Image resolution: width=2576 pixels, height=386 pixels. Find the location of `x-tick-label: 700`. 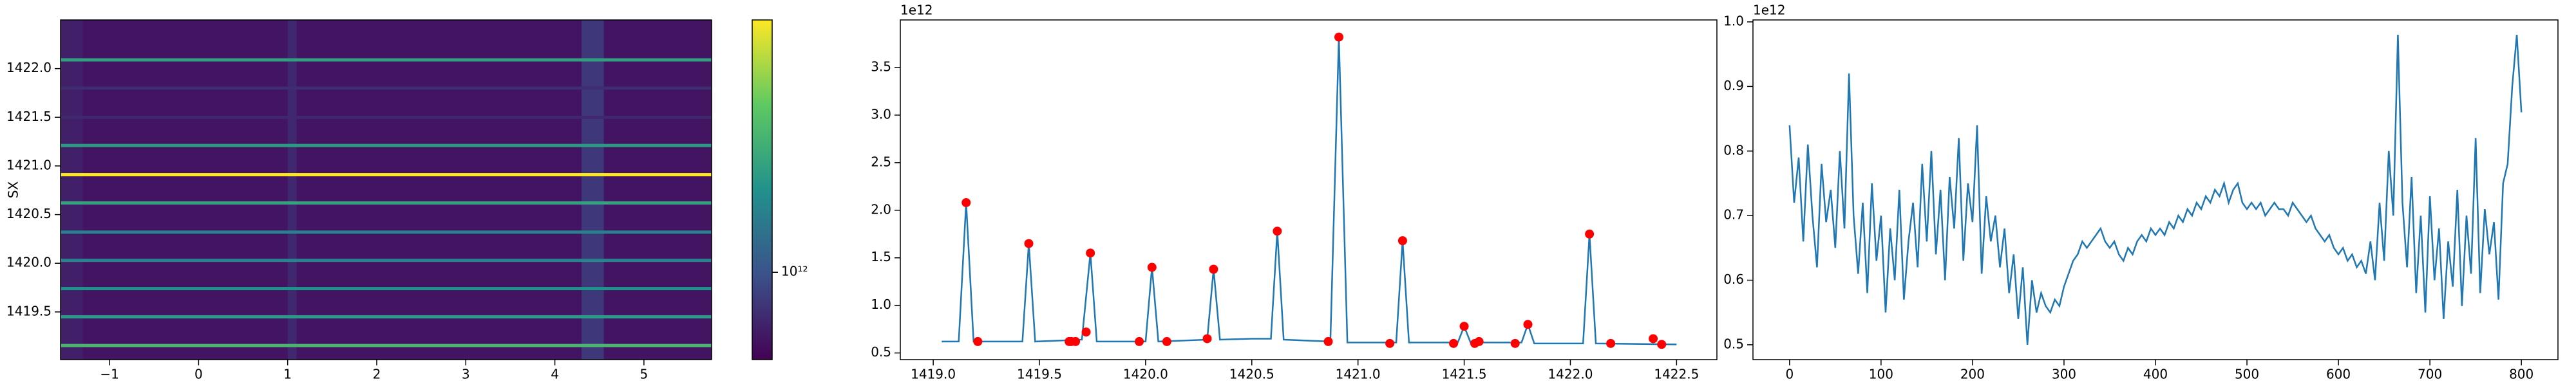

x-tick-label: 700 is located at coordinates (2430, 374).